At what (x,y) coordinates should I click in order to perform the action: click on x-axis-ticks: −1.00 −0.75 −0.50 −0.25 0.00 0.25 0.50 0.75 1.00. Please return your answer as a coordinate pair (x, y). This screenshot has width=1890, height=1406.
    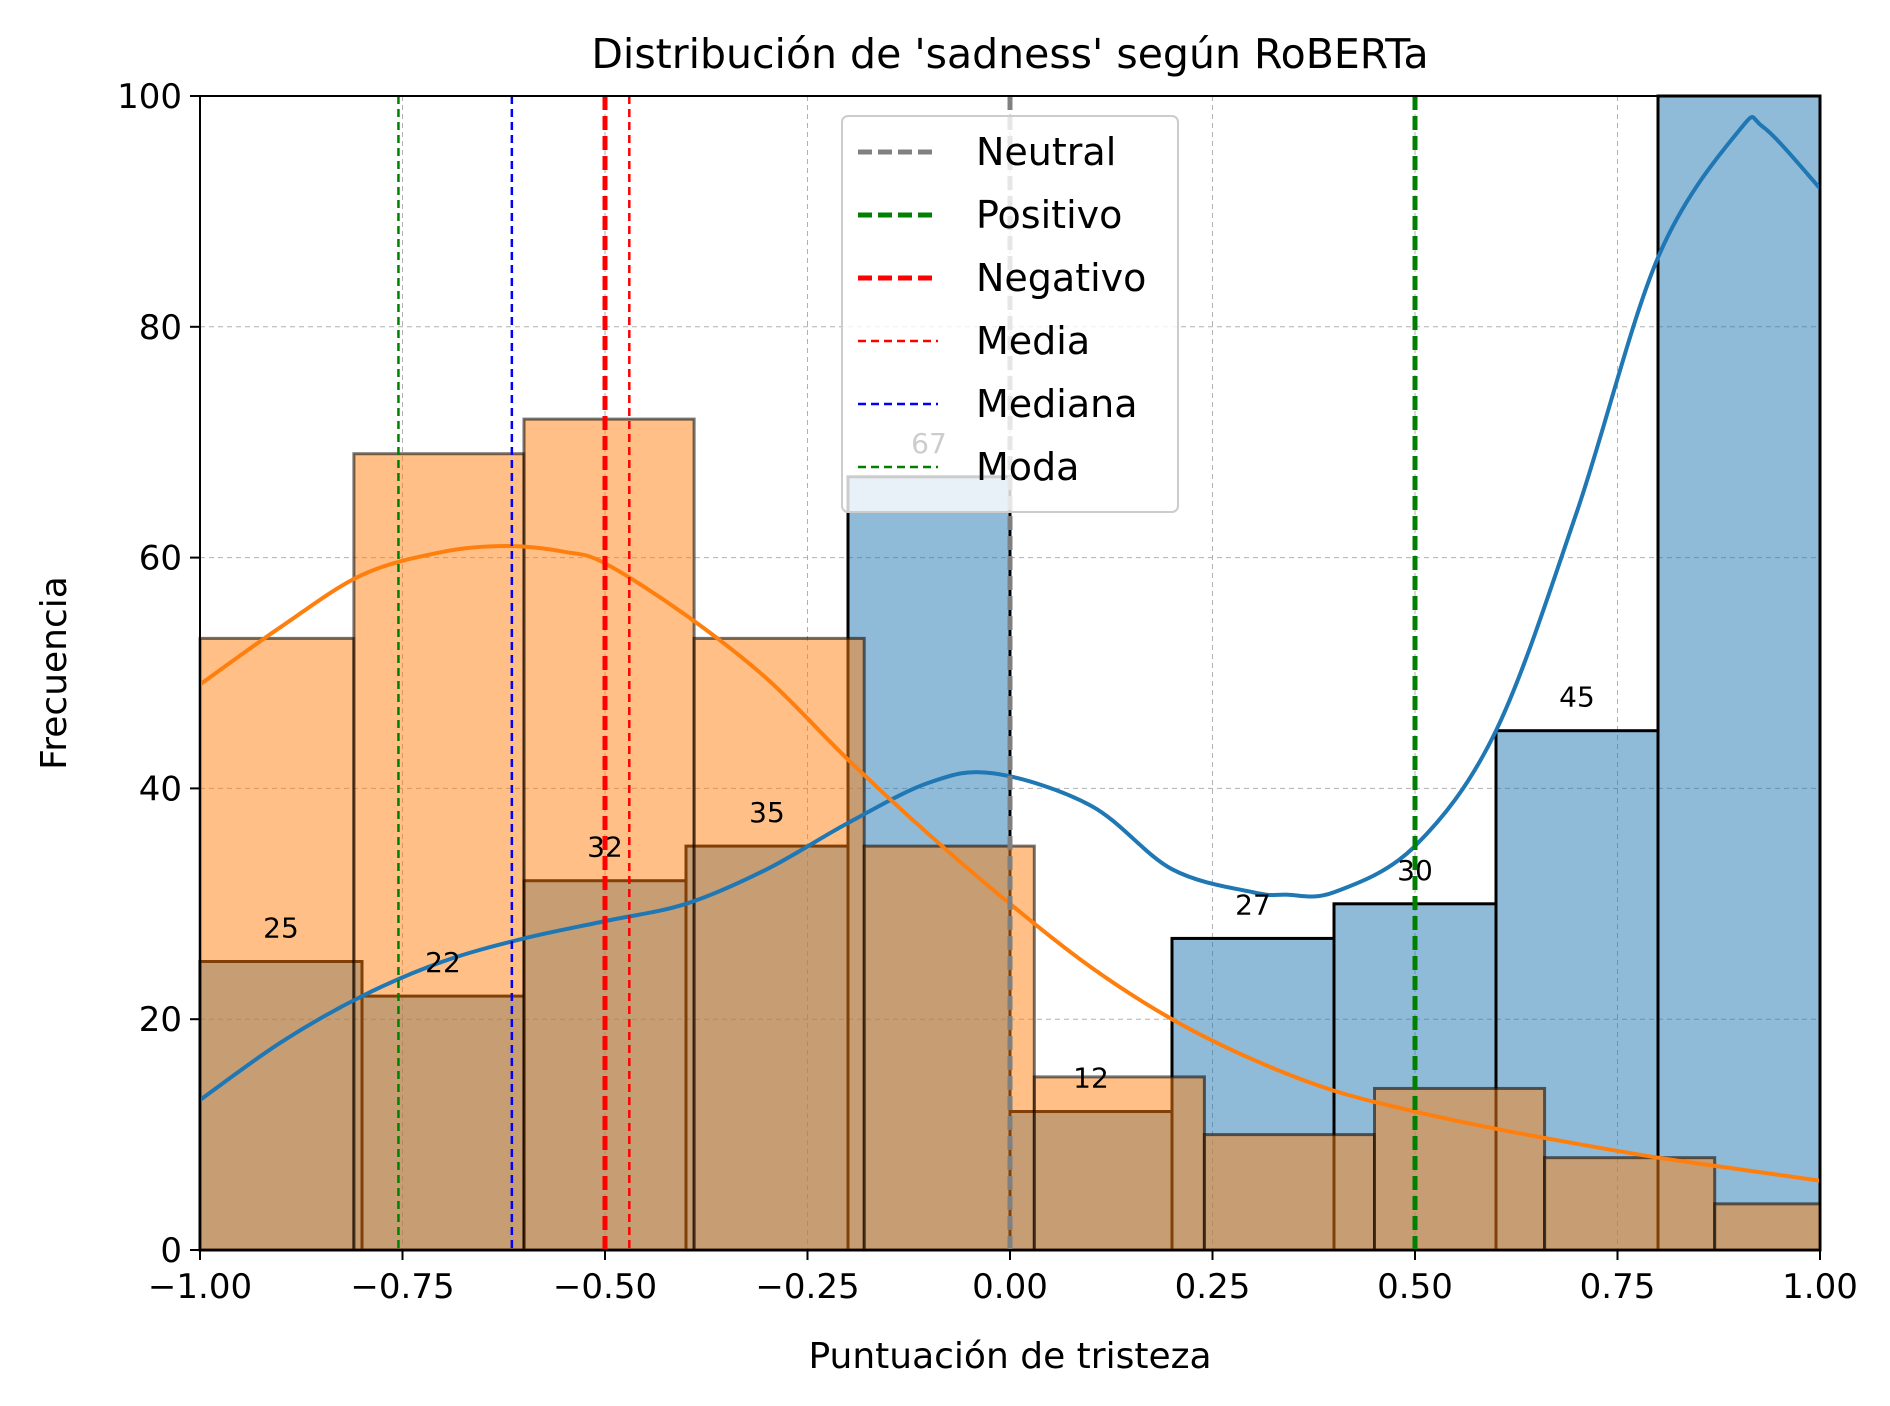
    Looking at the image, I should click on (1003, 1278).